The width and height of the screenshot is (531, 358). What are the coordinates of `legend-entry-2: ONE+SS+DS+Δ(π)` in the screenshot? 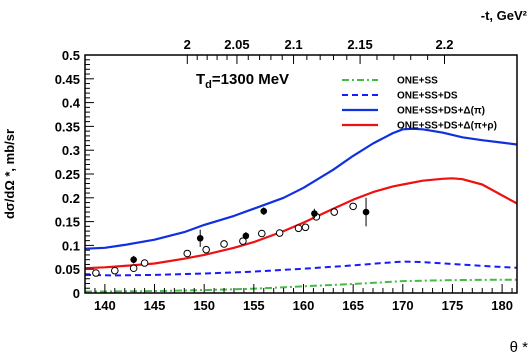 It's located at (441, 111).